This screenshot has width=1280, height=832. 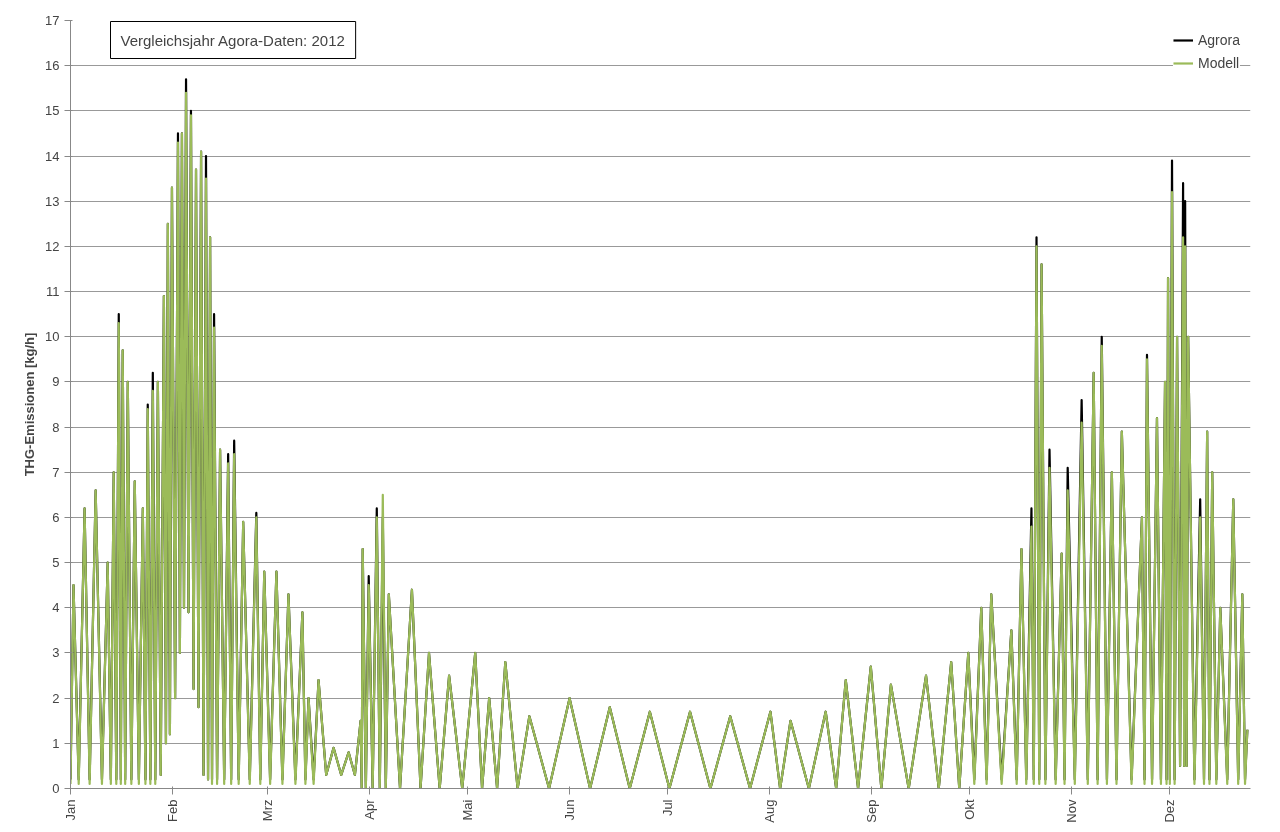 I want to click on x-tick-label: Jan, so click(x=70, y=810).